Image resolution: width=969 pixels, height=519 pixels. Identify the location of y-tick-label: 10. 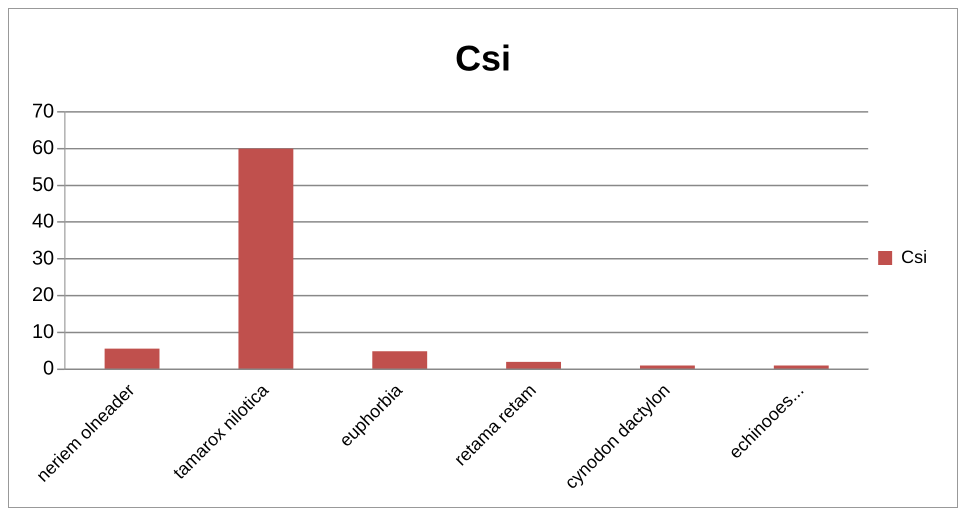
(43, 331).